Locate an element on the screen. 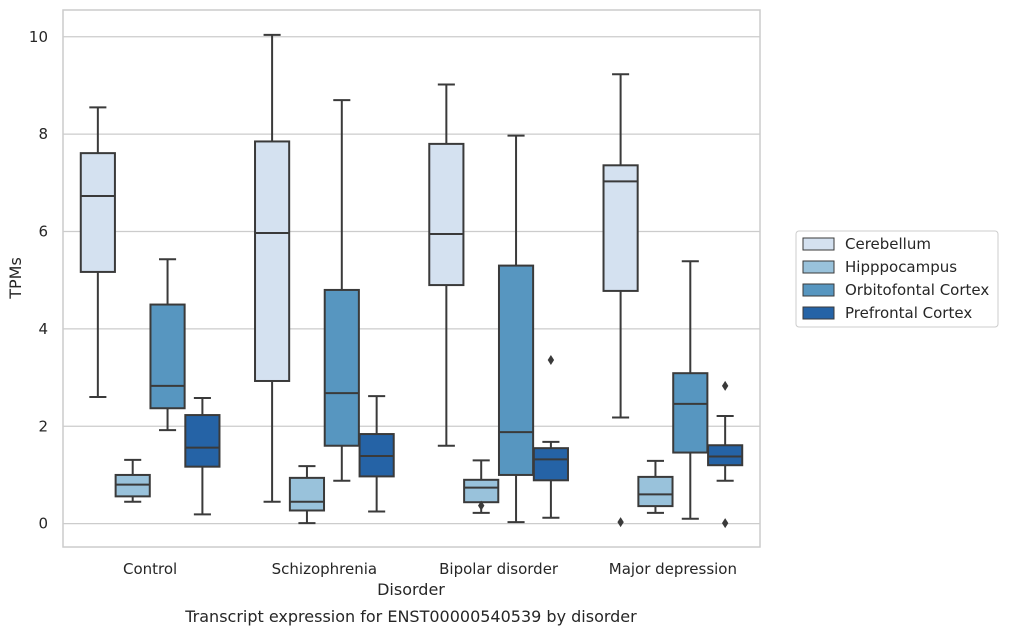 The width and height of the screenshot is (1009, 634). y-tick-label: 4 is located at coordinates (43, 329).